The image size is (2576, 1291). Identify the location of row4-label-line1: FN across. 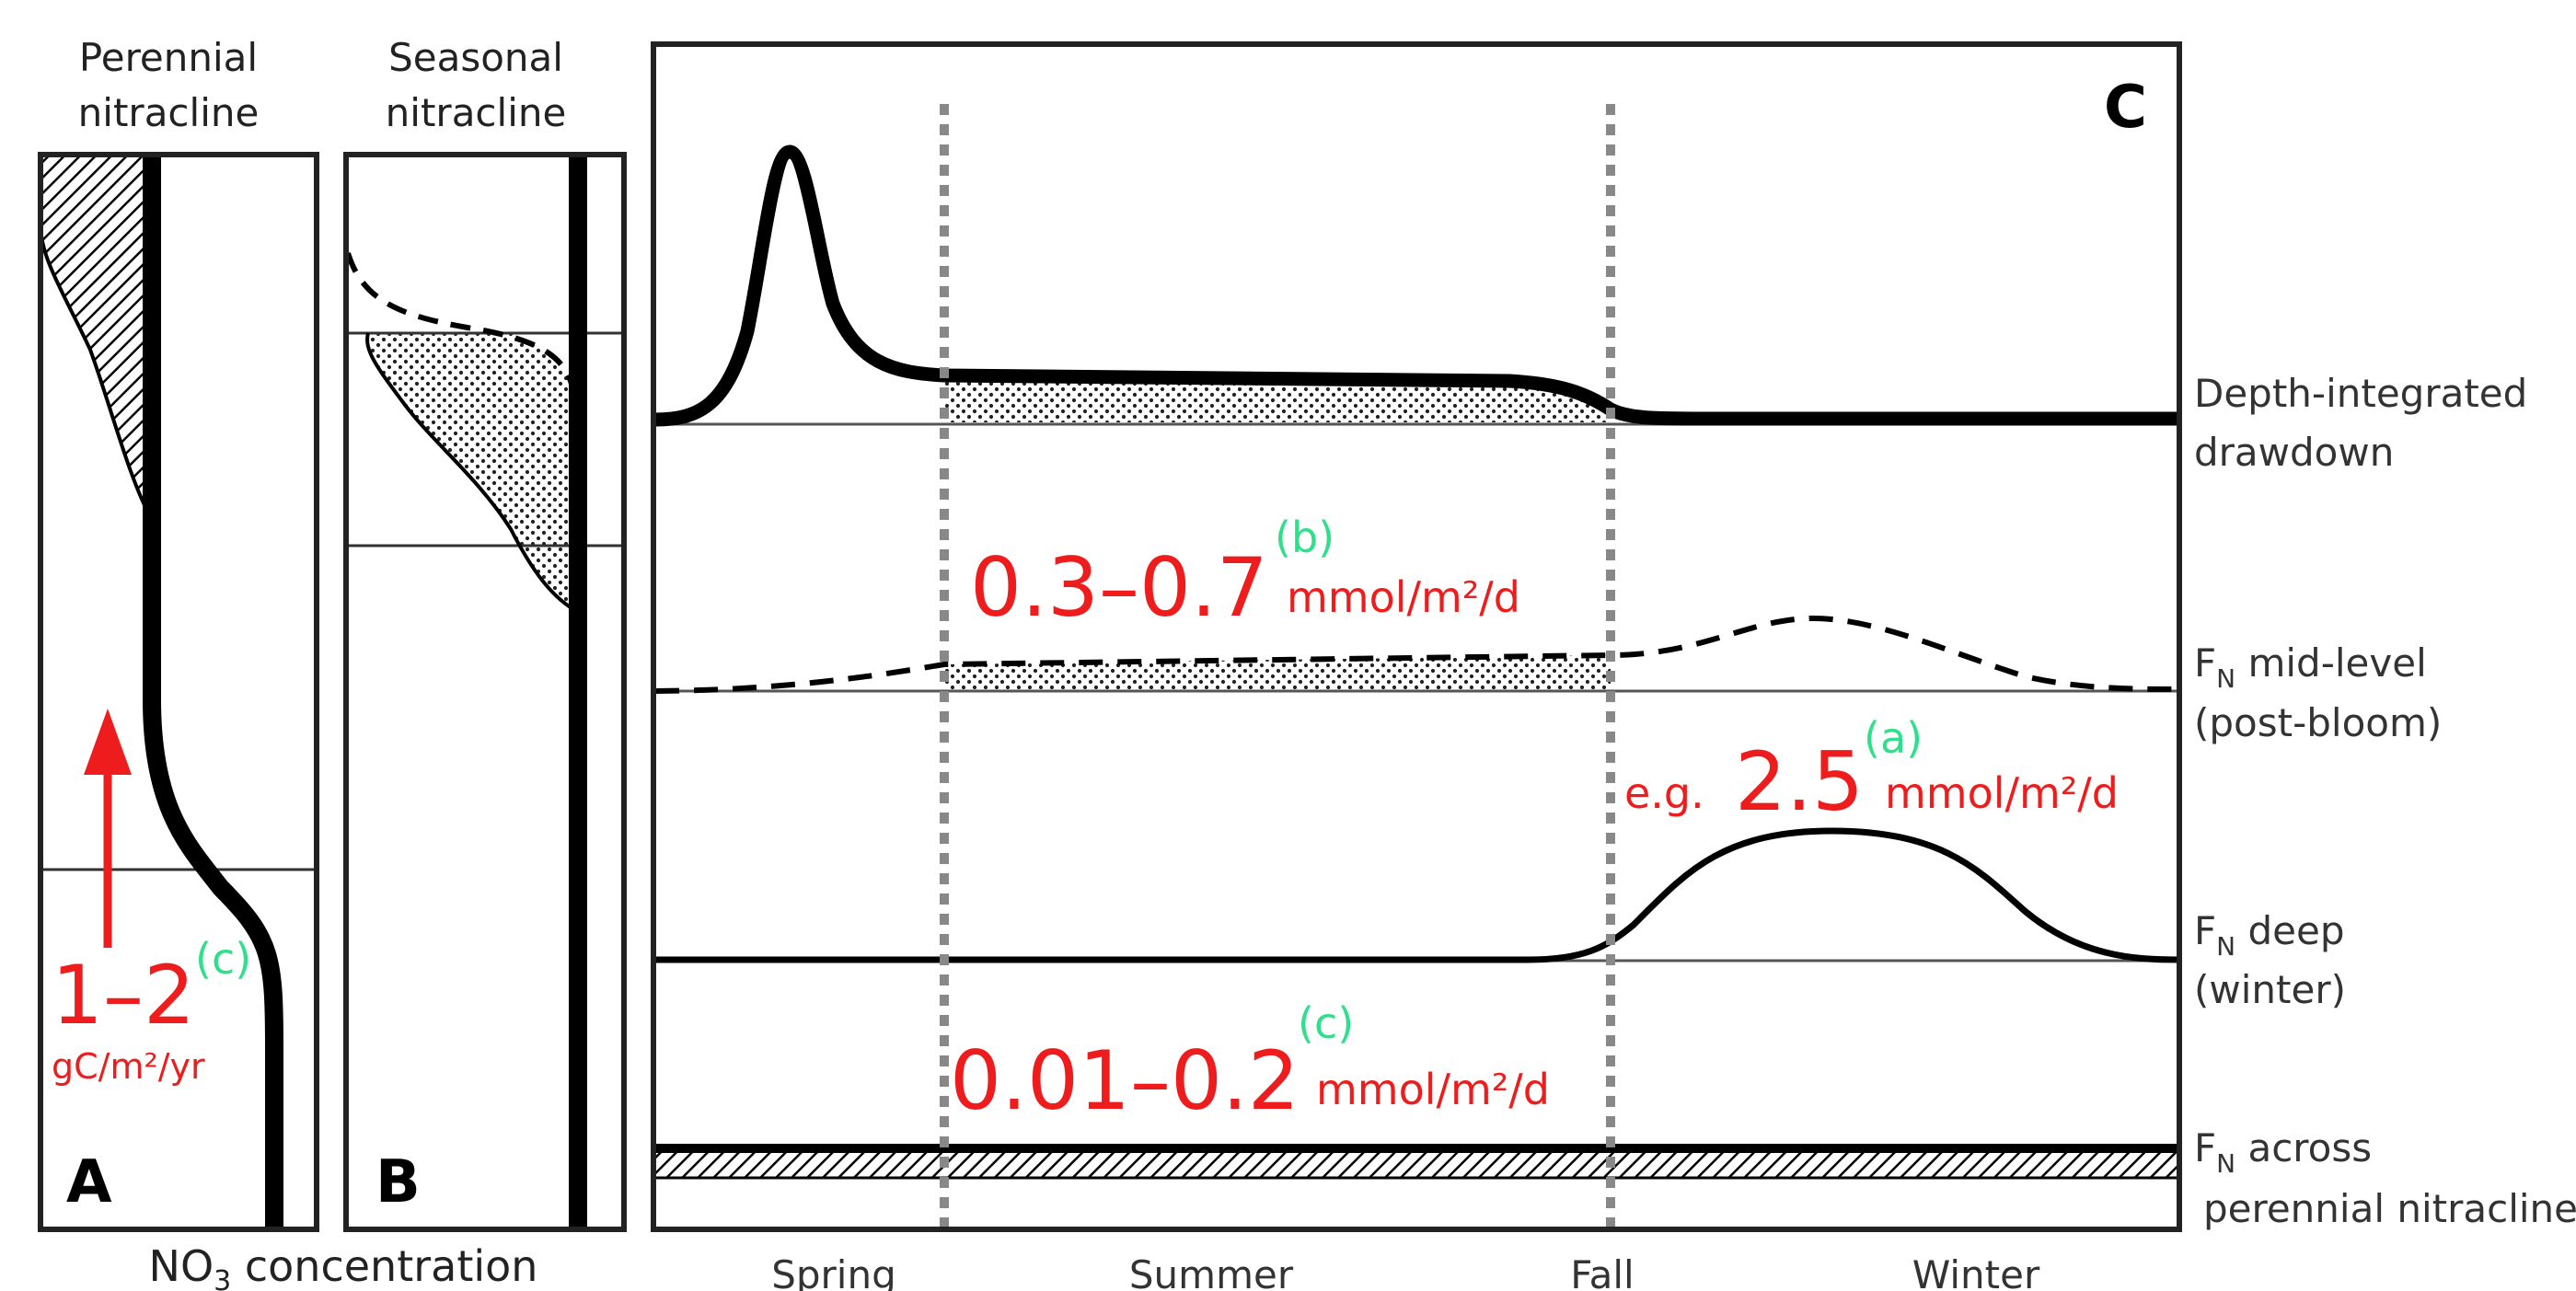
(2283, 1152).